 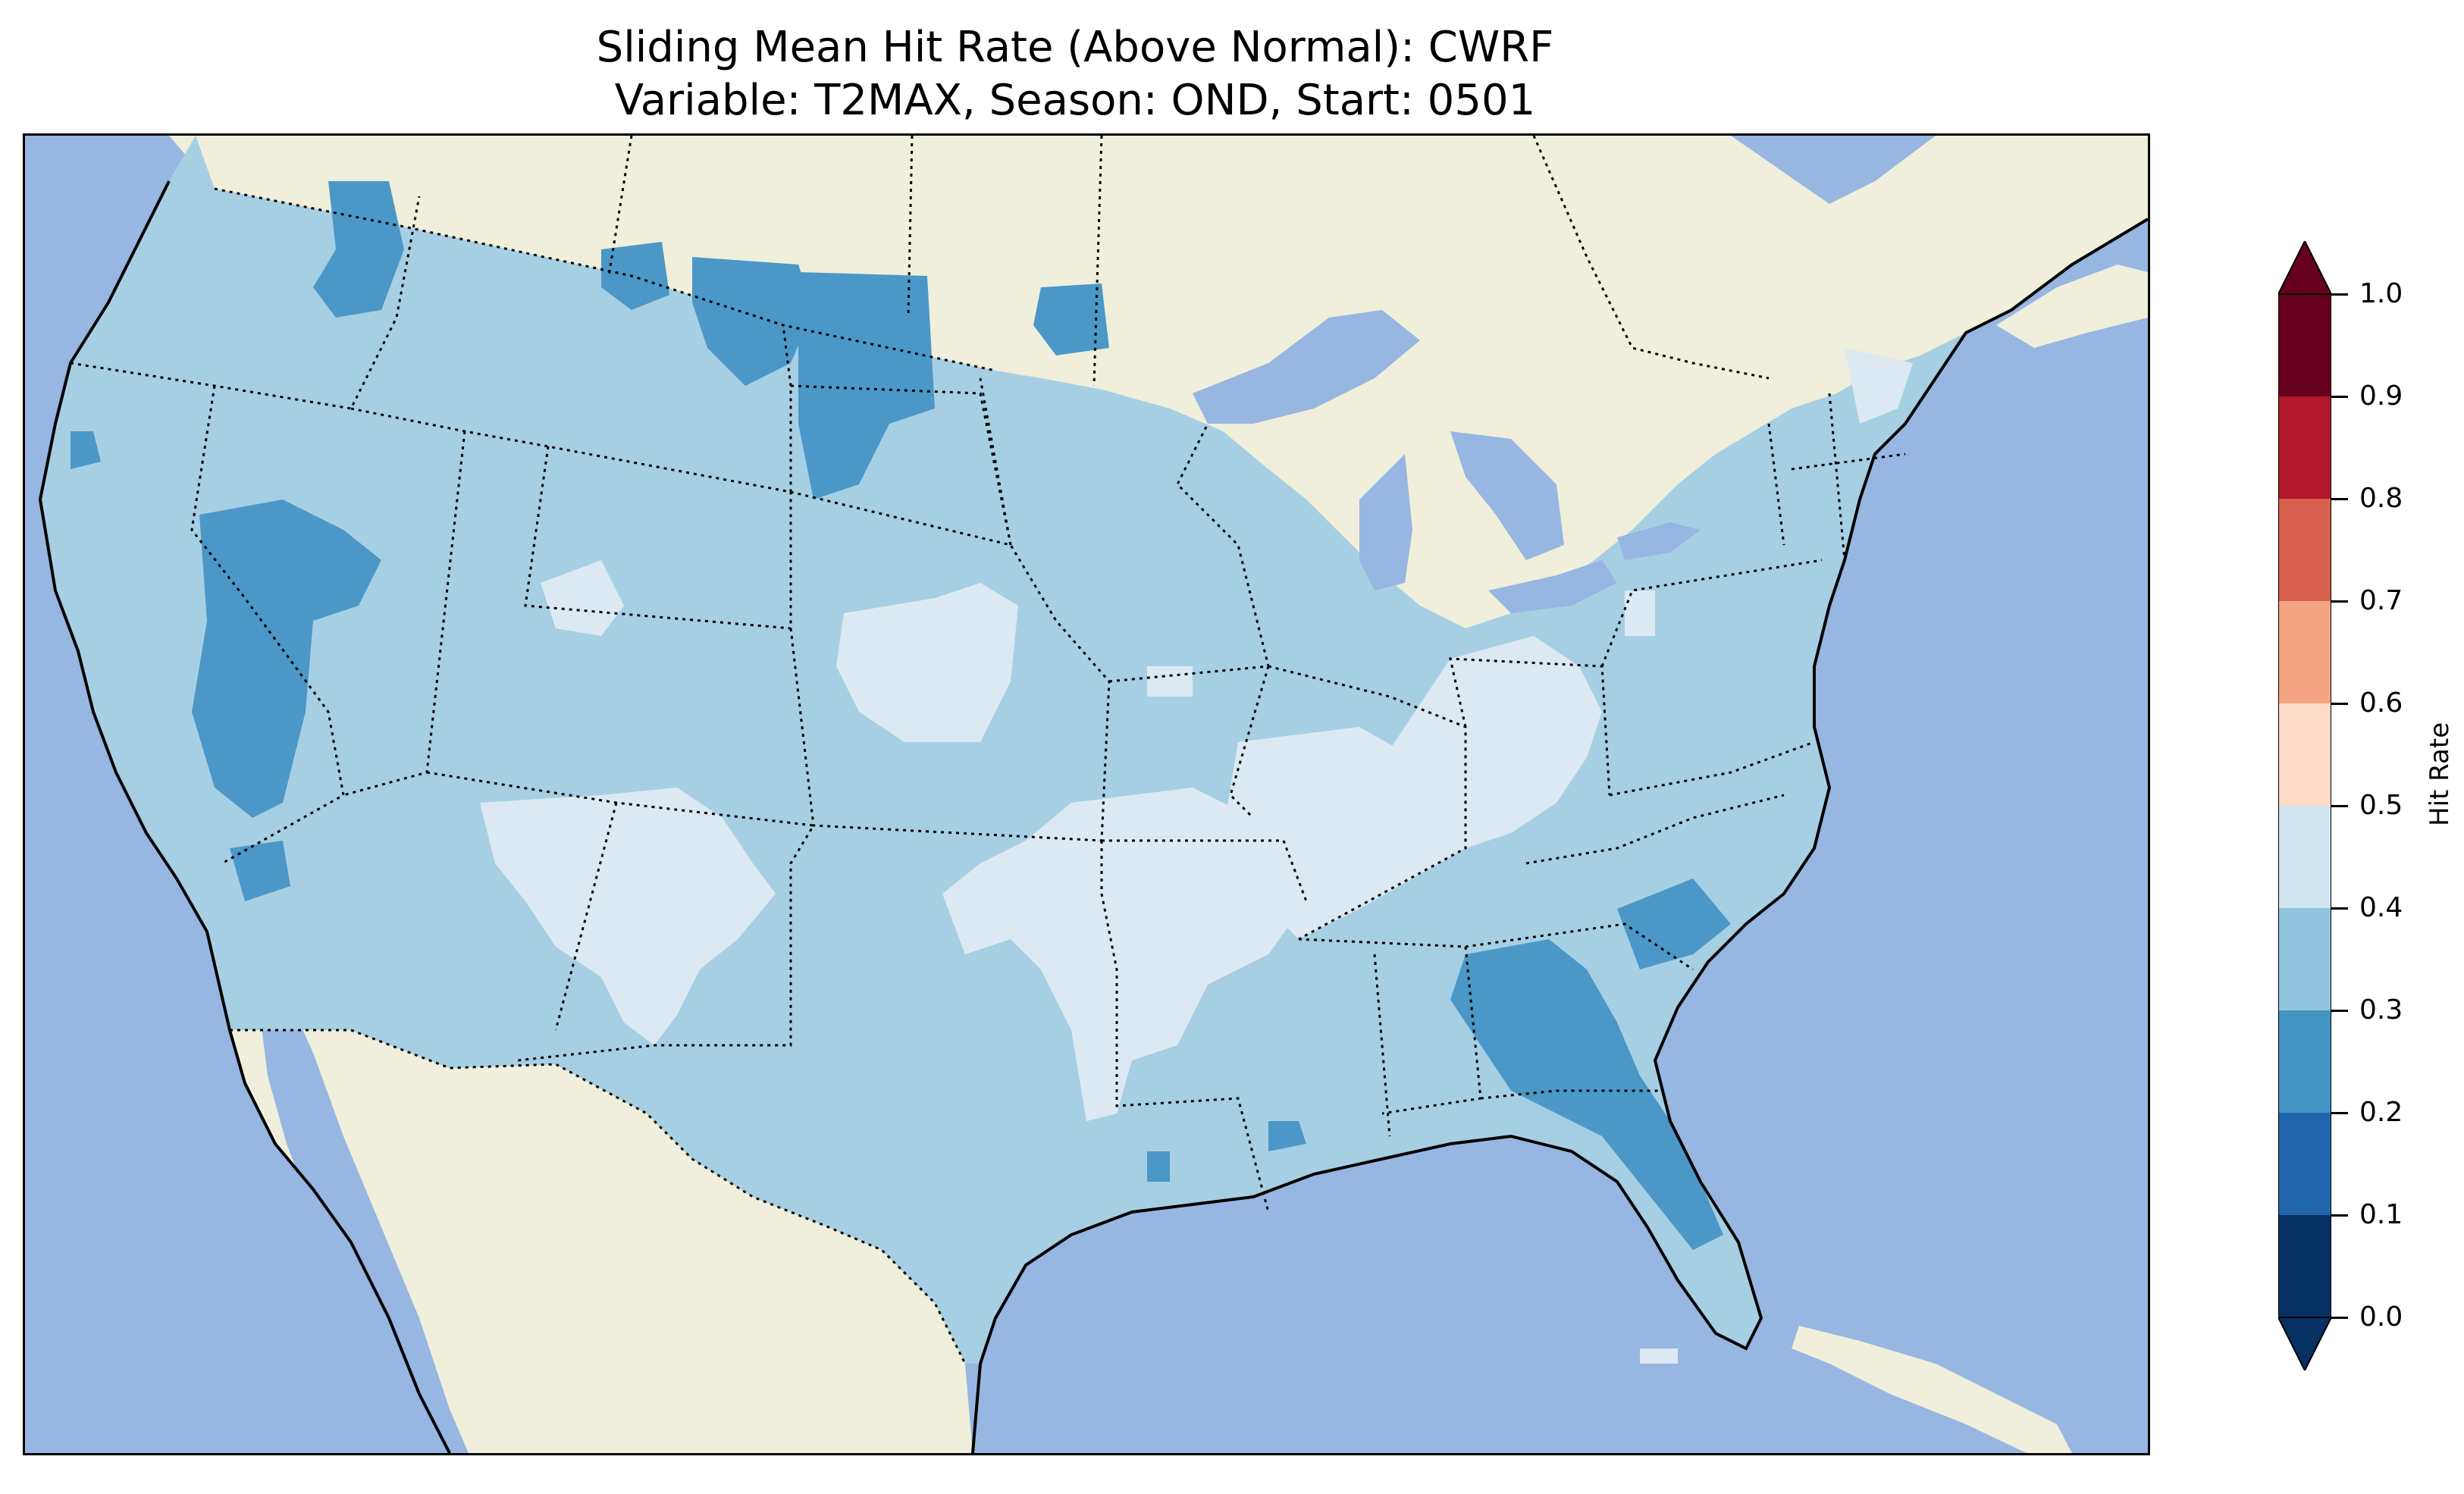 What do you see at coordinates (2304, 959) in the screenshot?
I see `colorbar-level-0.3-0.4` at bounding box center [2304, 959].